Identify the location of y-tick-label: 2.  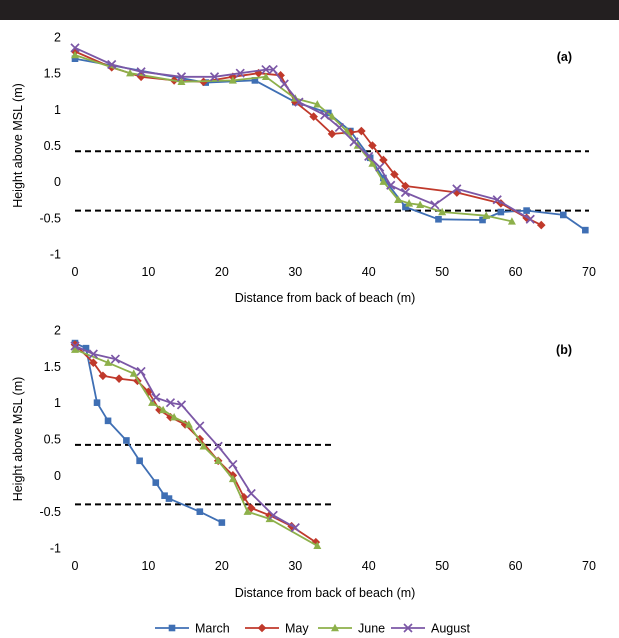
(57, 38).